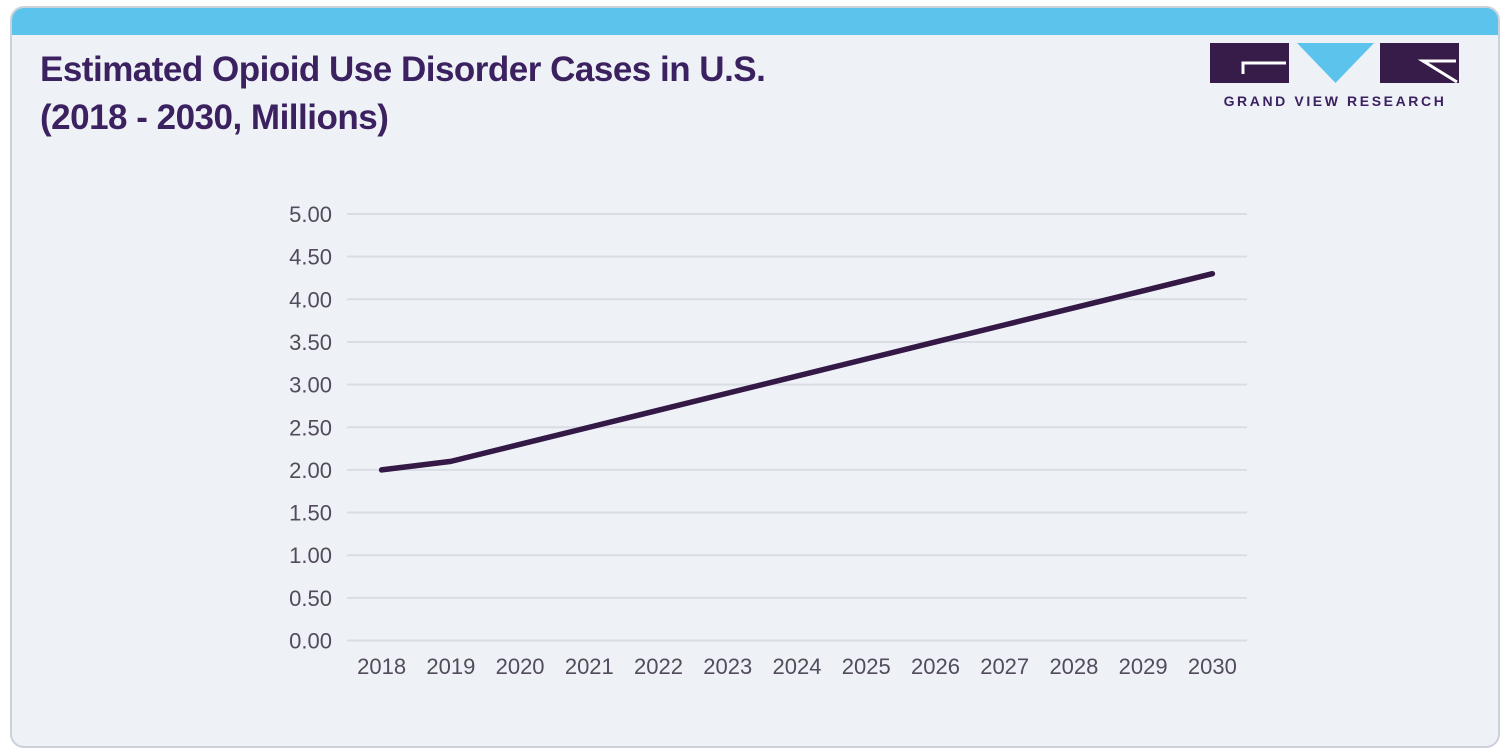 This screenshot has height=756, width=1510. What do you see at coordinates (1212, 666) in the screenshot?
I see `x-axis-tick-label: 2030` at bounding box center [1212, 666].